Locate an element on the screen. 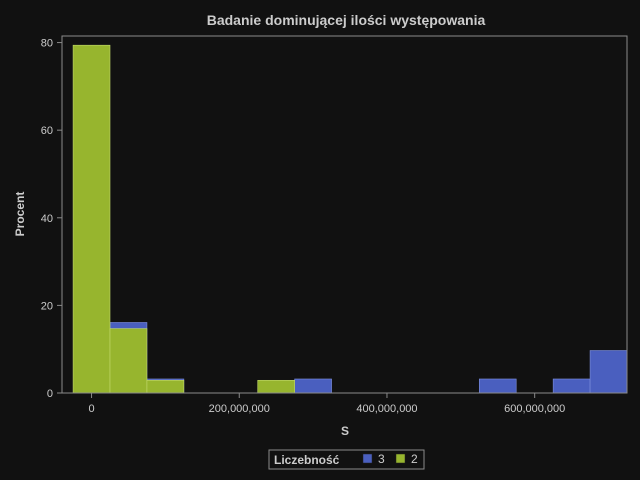 The width and height of the screenshot is (640, 480). y-tick-label: 0 is located at coordinates (50, 394).